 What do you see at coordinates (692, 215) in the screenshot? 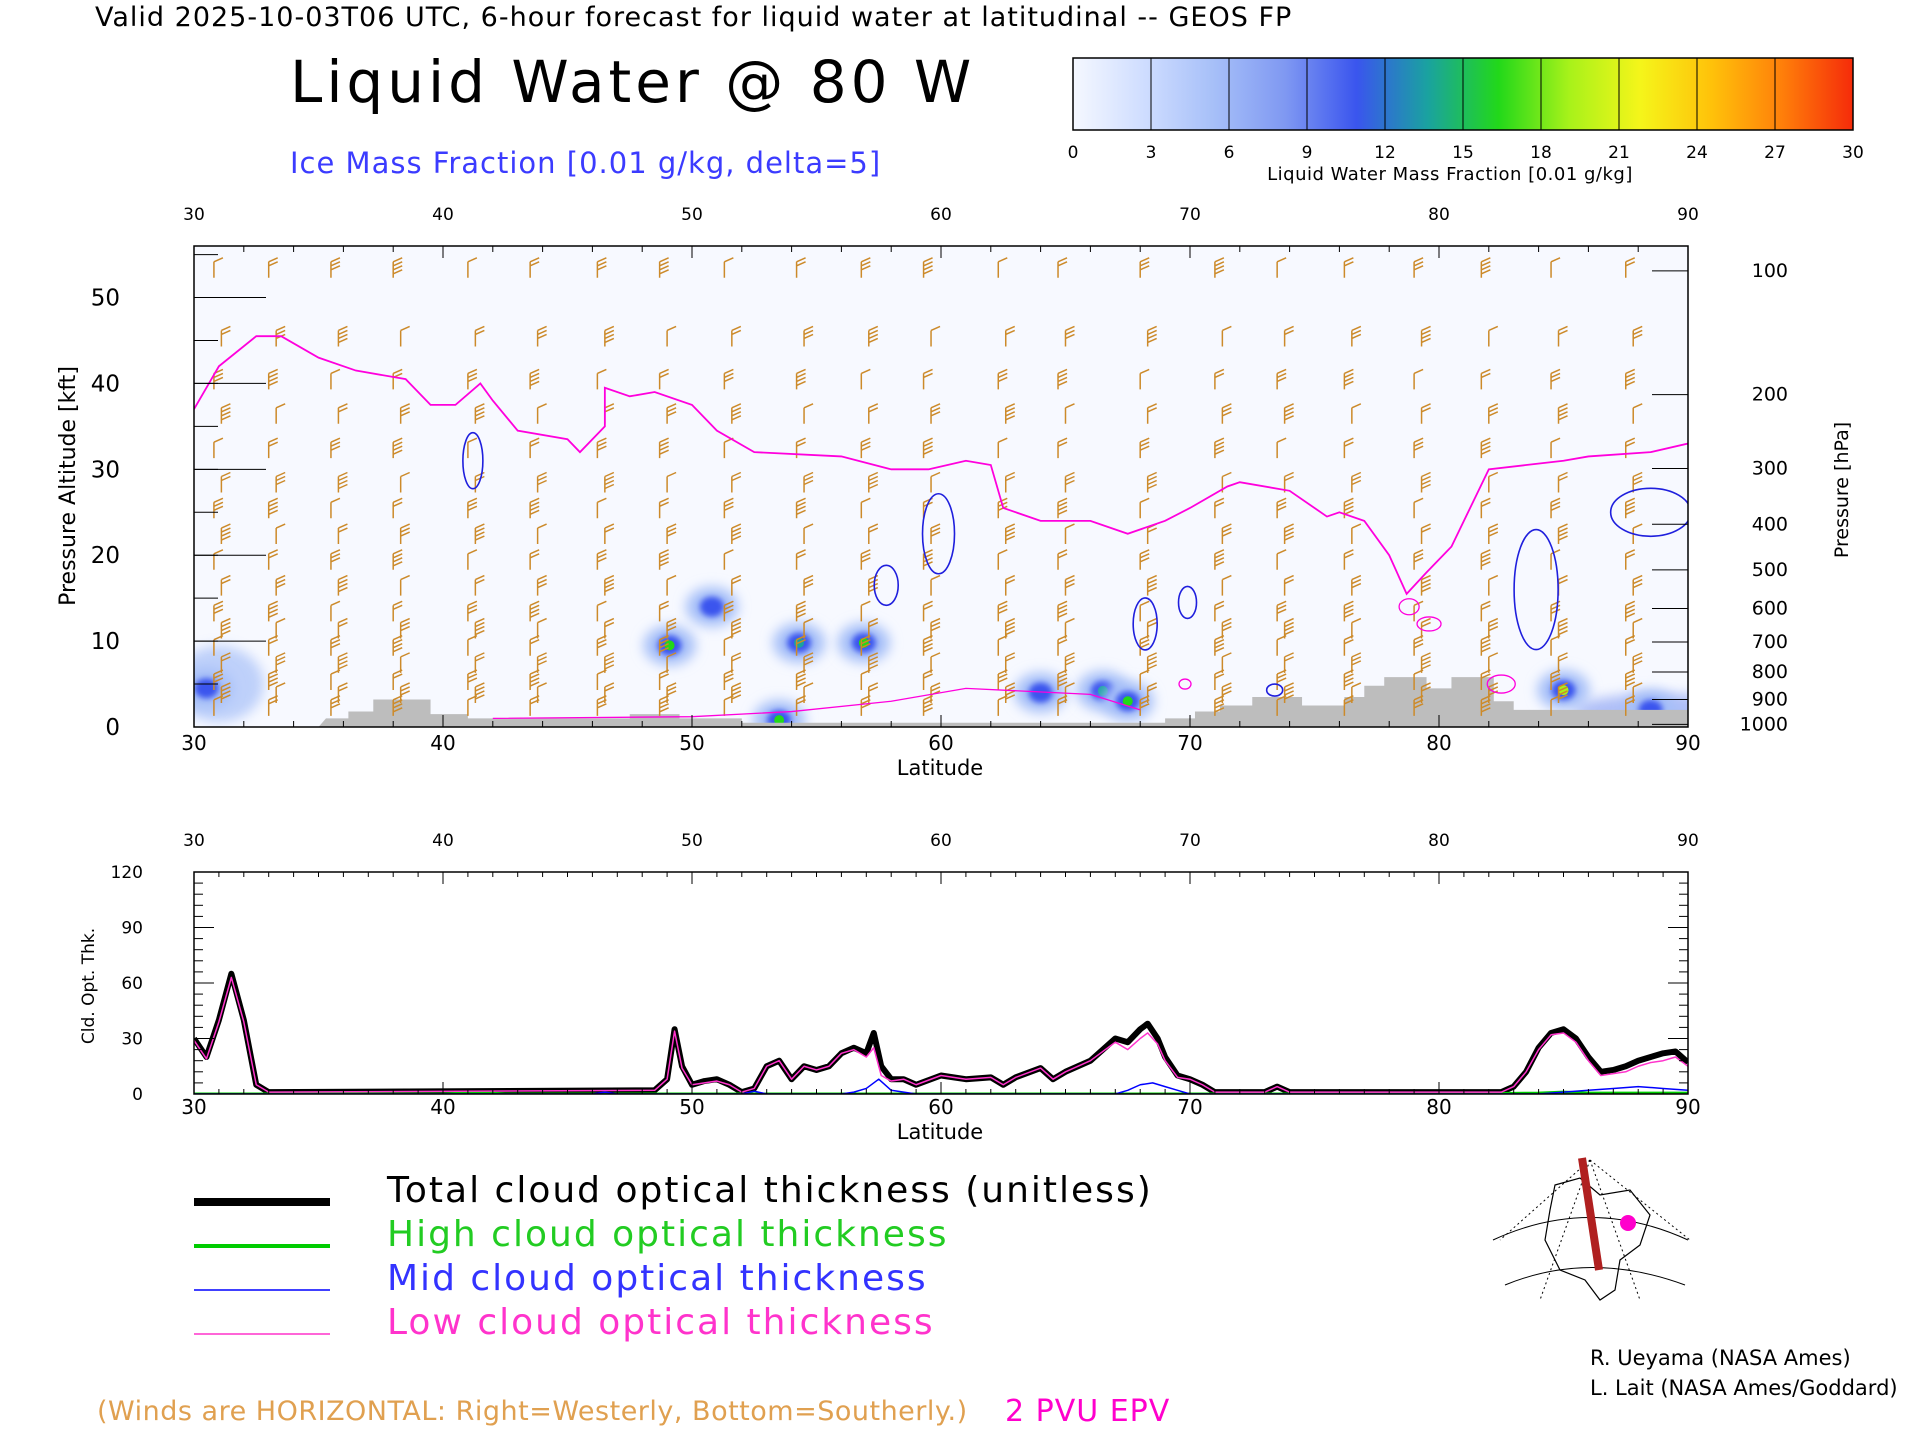
I see `x-tick-label-top: 50` at bounding box center [692, 215].